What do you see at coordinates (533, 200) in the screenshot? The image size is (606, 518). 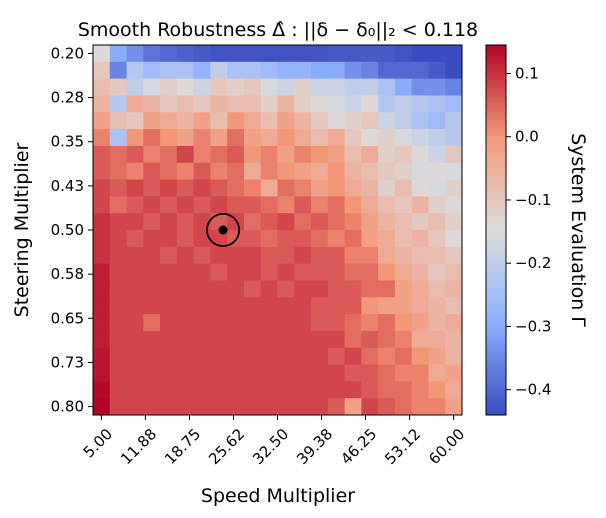 I see `colorbar-tick-label: −0.1` at bounding box center [533, 200].